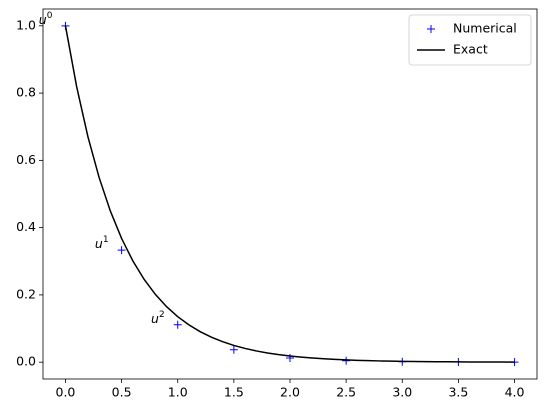  Describe the element at coordinates (458, 392) in the screenshot. I see `x-tick-label: 3.5` at that location.